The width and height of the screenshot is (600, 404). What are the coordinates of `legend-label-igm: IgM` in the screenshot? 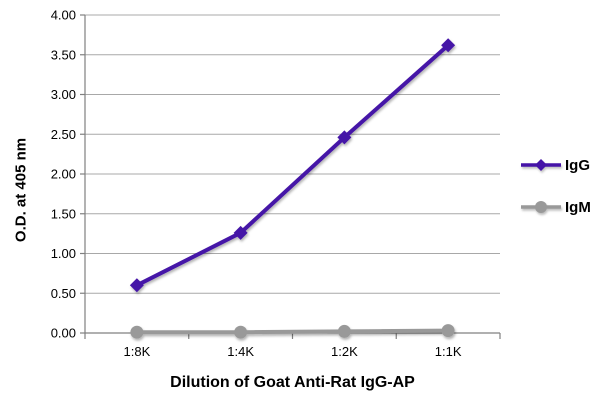 It's located at (578, 207).